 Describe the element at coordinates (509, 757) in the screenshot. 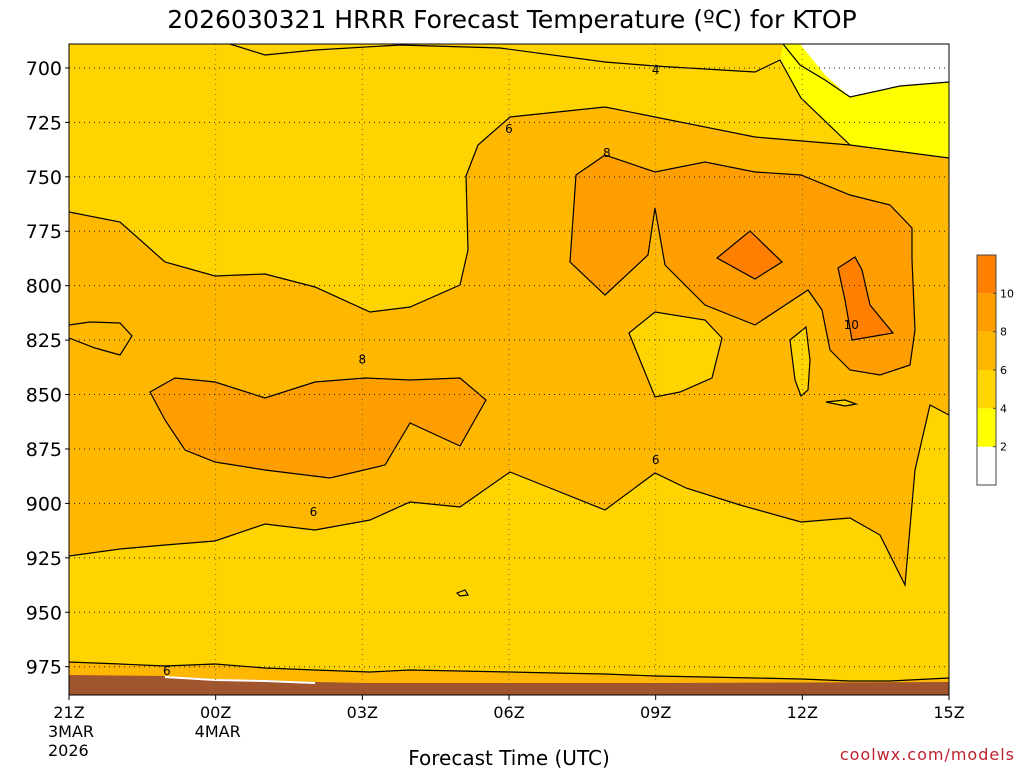

I see `x-axis-title: Forecast Time (UTC)` at that location.